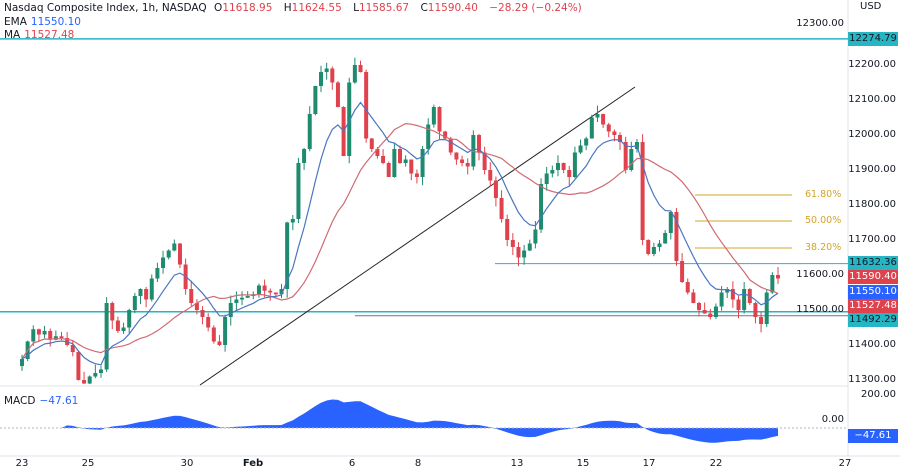 Image resolution: width=900 pixels, height=472 pixels. What do you see at coordinates (12, 35) in the screenshot?
I see `ma-label: MA` at bounding box center [12, 35].